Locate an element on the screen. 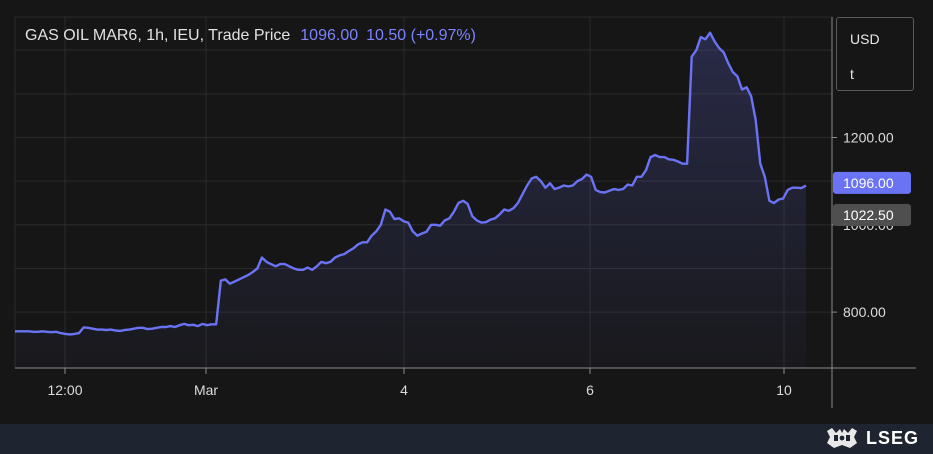  last-price-tag-bg is located at coordinates (872, 182).